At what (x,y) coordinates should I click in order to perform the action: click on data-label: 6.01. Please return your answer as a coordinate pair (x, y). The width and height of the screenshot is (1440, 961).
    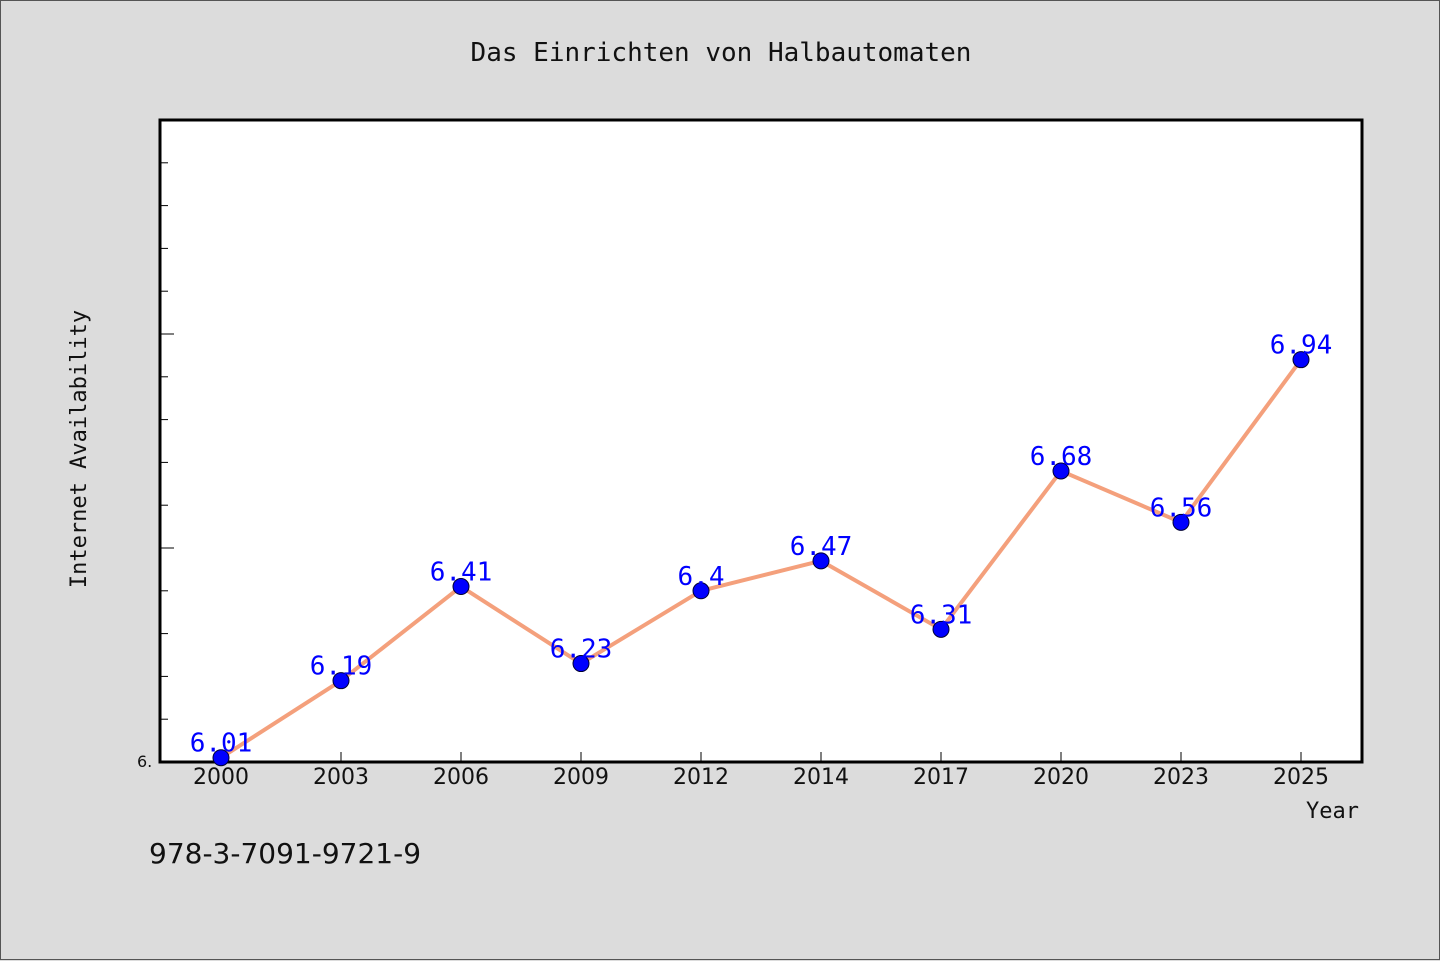
    Looking at the image, I should click on (221, 744).